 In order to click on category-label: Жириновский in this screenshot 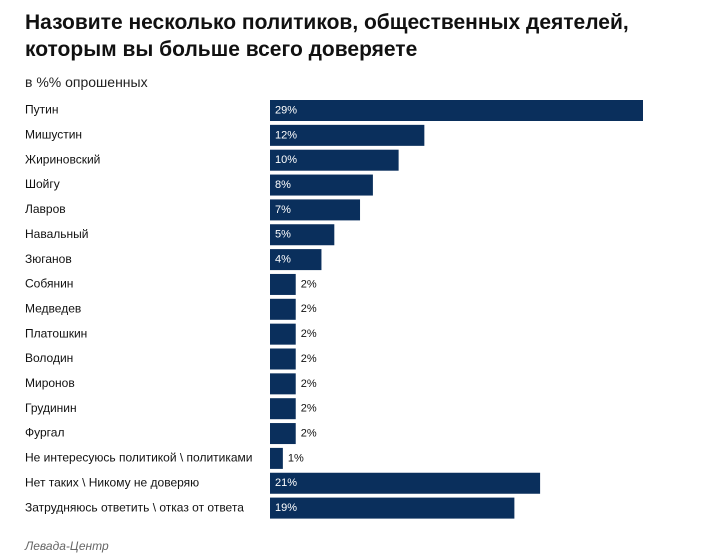, I will do `click(62, 159)`.